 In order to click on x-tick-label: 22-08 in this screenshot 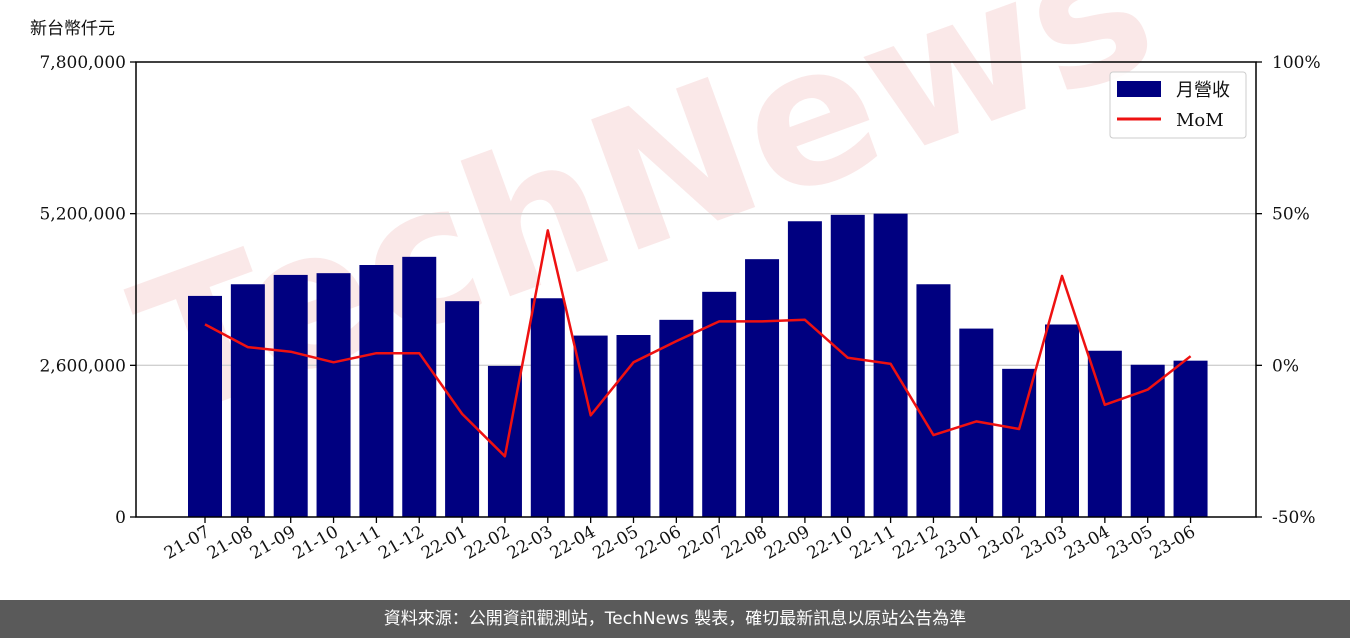, I will do `click(744, 543)`.